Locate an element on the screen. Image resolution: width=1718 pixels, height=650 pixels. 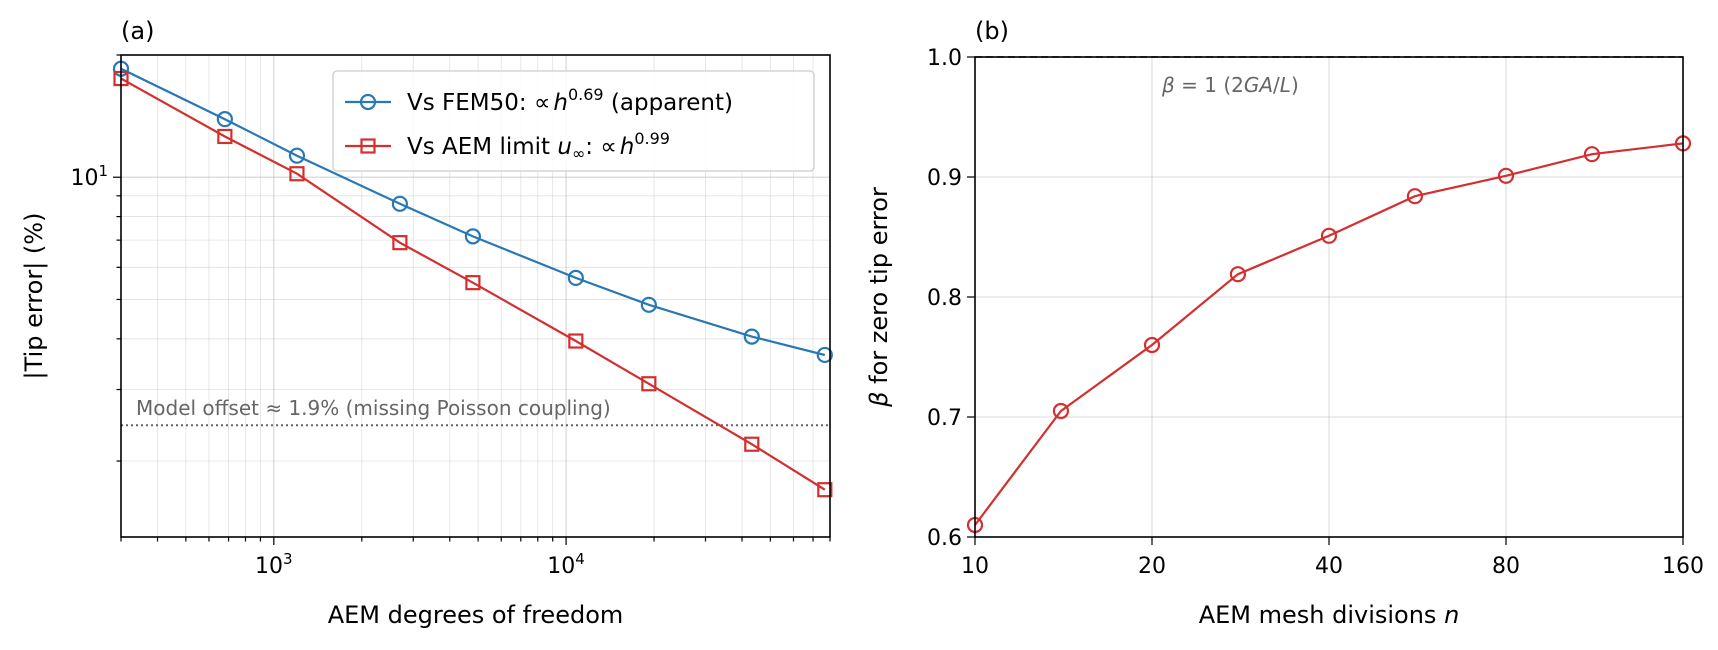
legend-exponent: 0.99 is located at coordinates (652, 138).